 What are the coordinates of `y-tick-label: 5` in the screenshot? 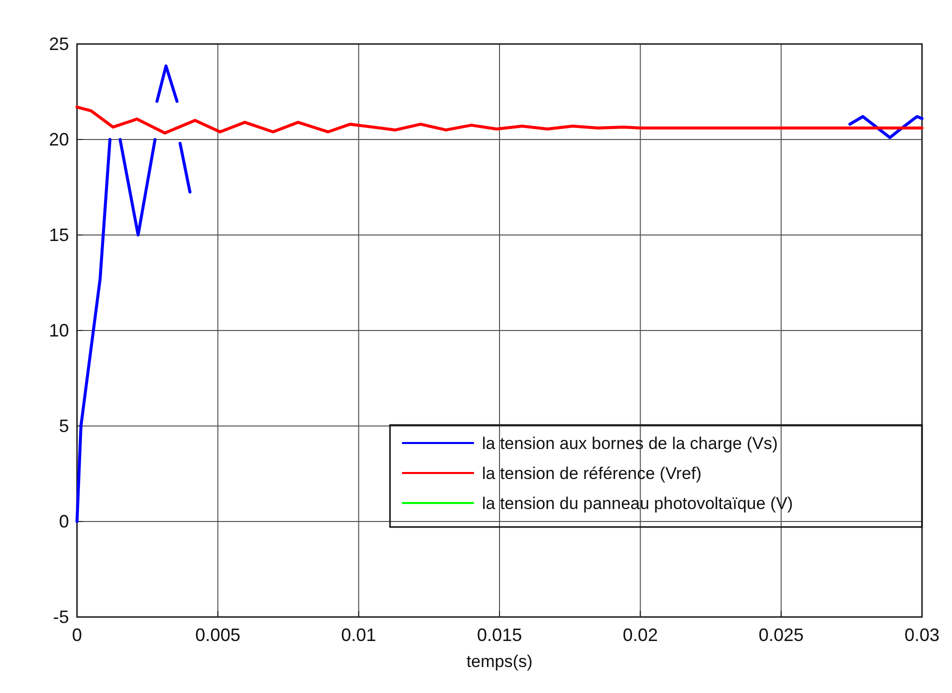 It's located at (63, 426).